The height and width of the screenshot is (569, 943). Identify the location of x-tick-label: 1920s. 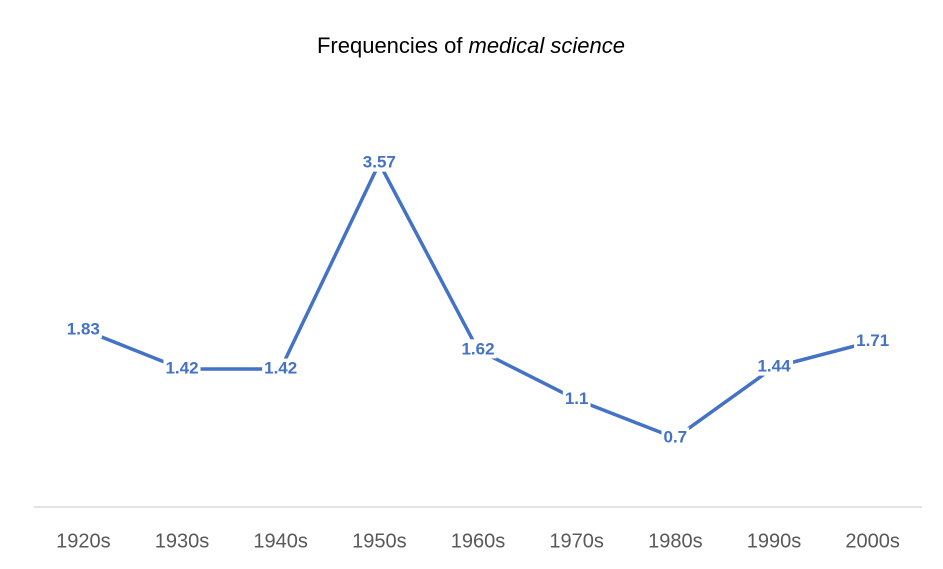
(83, 541).